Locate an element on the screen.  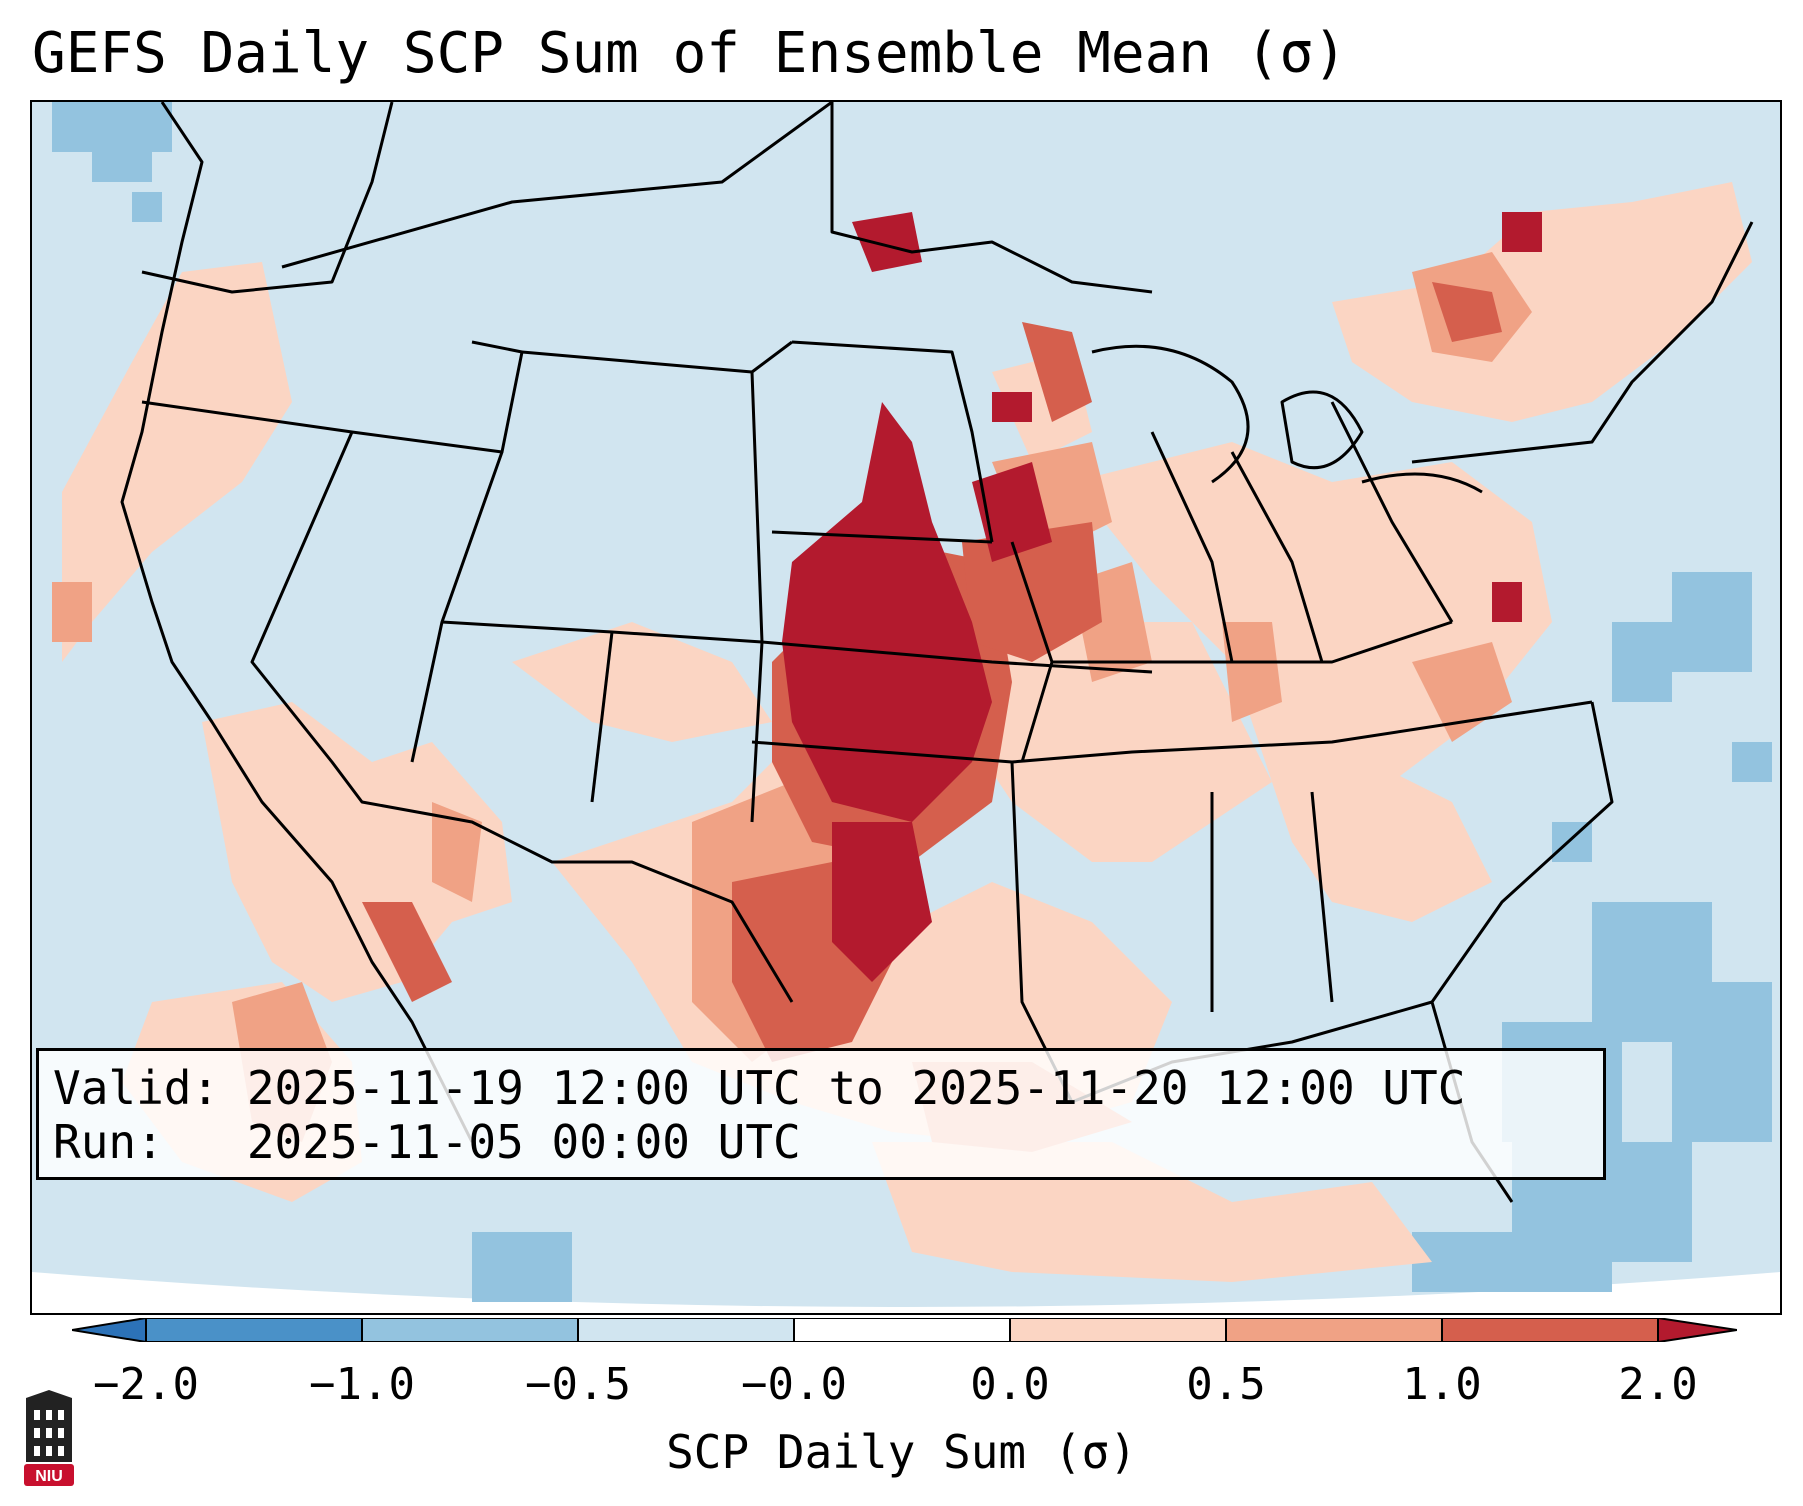
colorbar-tick: 0.5 is located at coordinates (1226, 1384).